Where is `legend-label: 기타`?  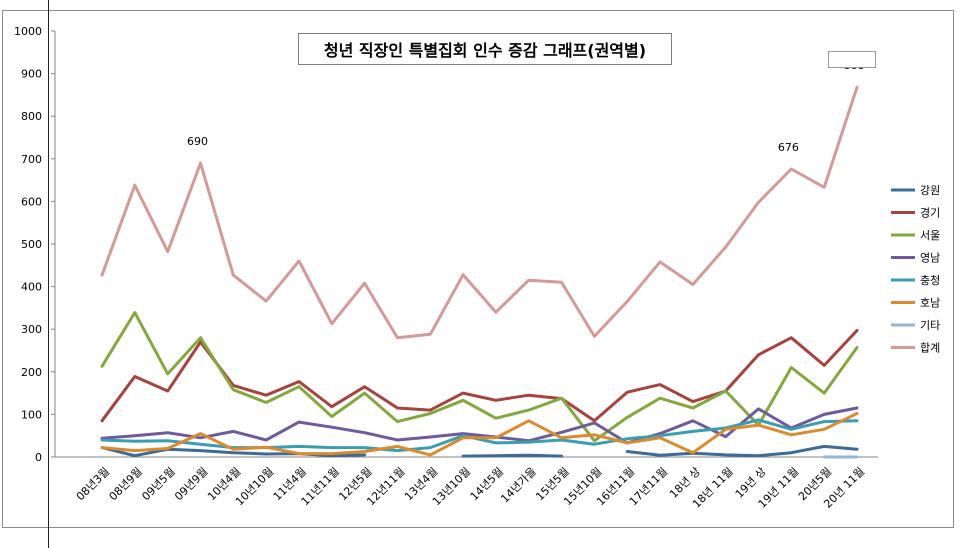 legend-label: 기타 is located at coordinates (930, 325).